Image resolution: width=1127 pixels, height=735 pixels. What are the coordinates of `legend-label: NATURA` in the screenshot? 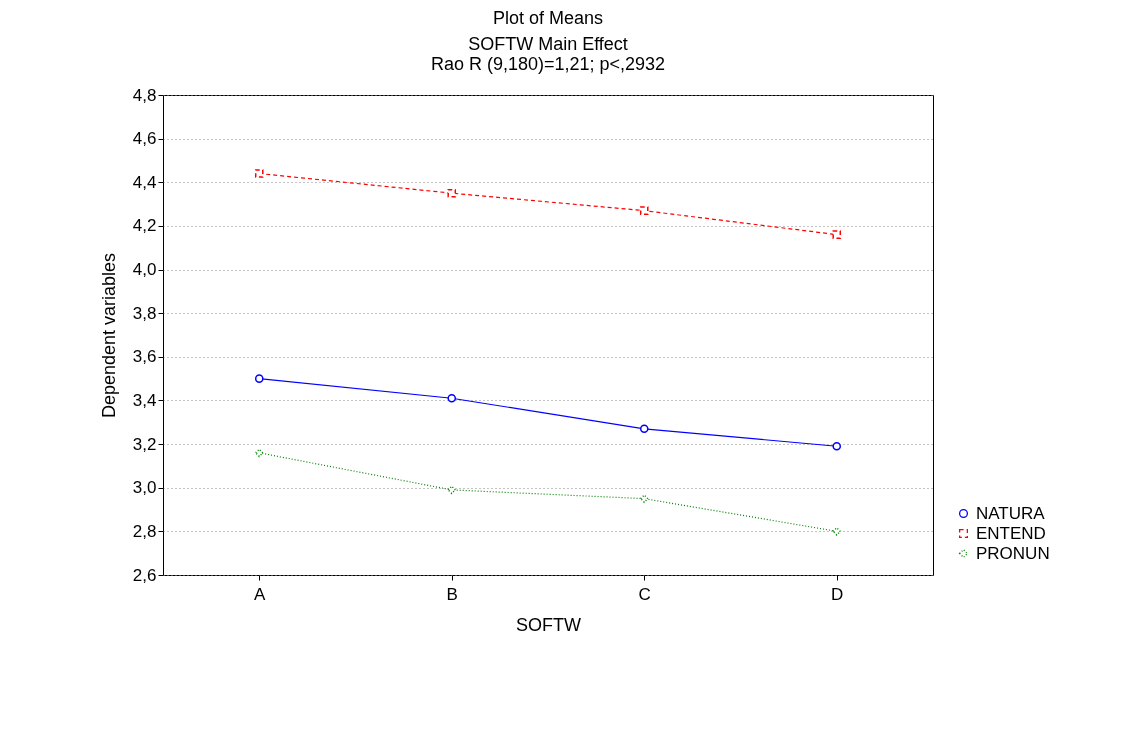 It's located at (1011, 513).